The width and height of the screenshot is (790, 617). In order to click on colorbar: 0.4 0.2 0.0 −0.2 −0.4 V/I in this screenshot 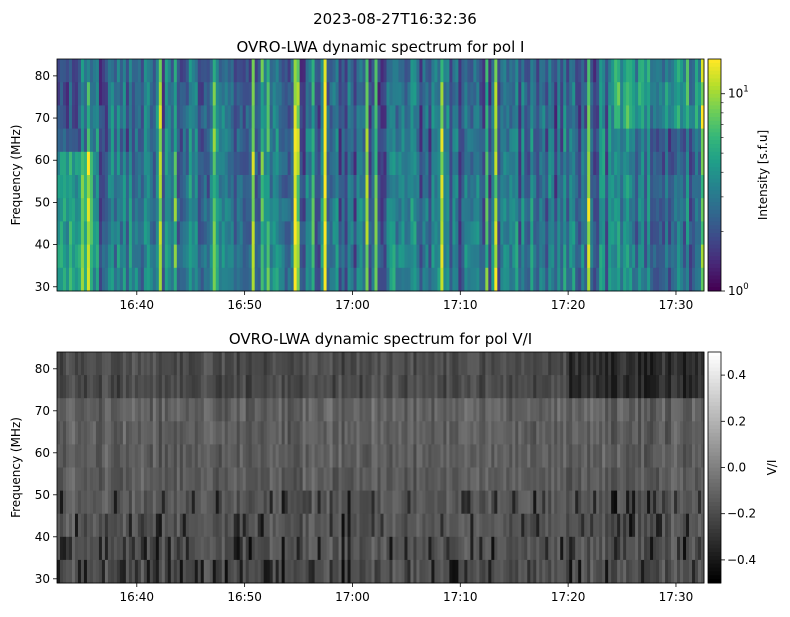, I will do `click(743, 467)`.